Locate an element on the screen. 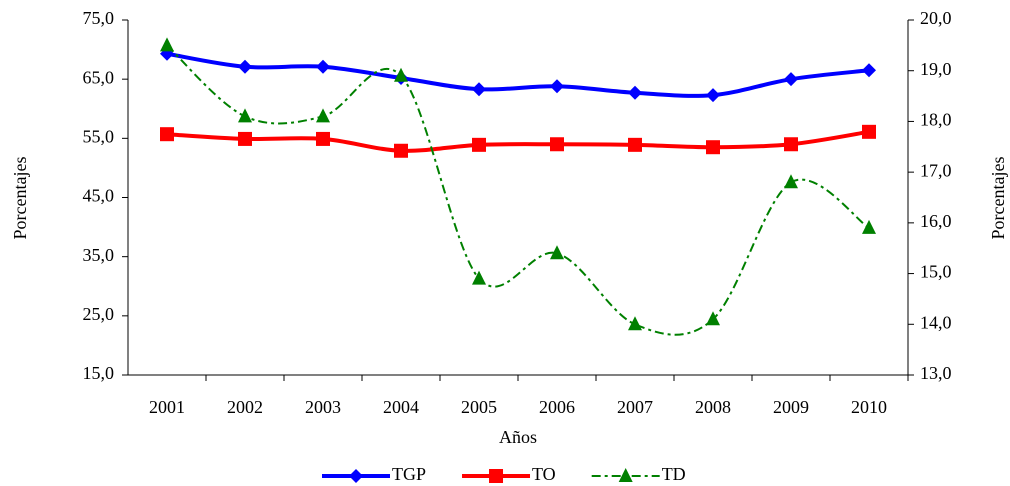 The height and width of the screenshot is (486, 1010). y-tick-label: 35,0 is located at coordinates (99, 255).